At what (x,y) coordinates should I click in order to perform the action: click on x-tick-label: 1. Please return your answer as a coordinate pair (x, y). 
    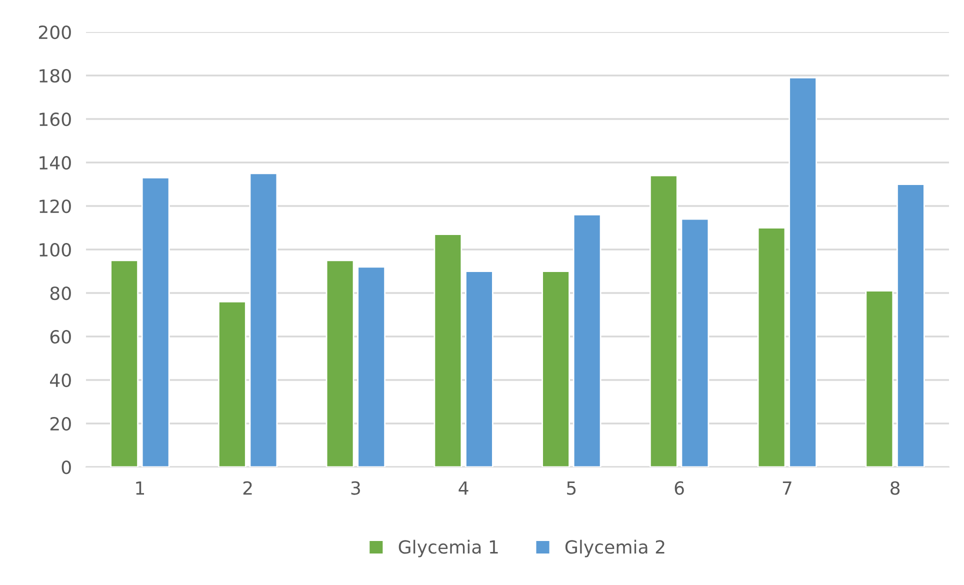
    Looking at the image, I should click on (140, 488).